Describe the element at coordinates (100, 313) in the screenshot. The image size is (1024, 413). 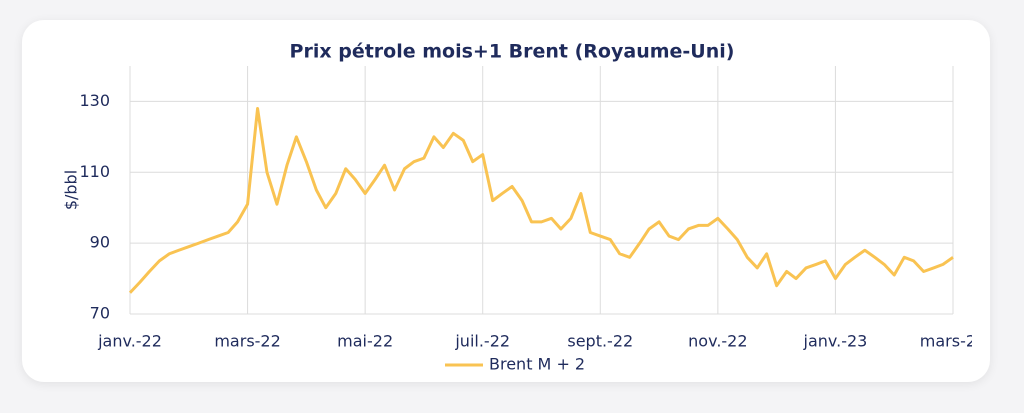
I see `y-tick-label: 70` at that location.